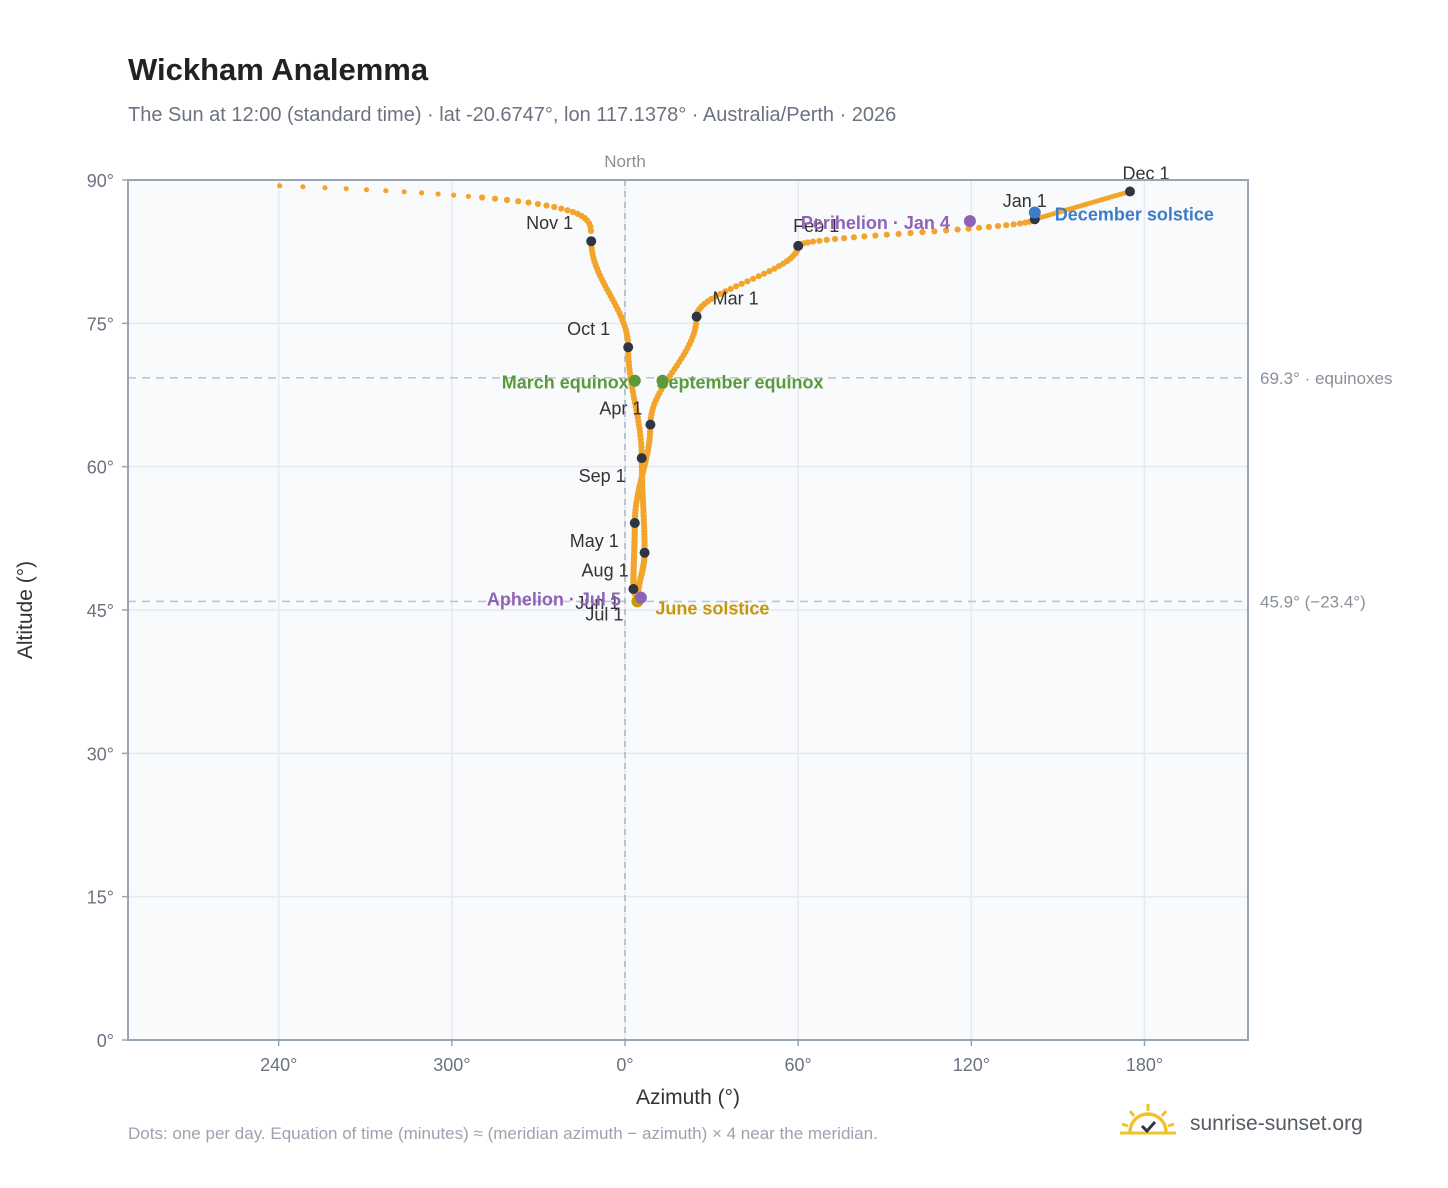 The image size is (1448, 1188). What do you see at coordinates (105, 1041) in the screenshot?
I see `y-tick-label: 0°` at bounding box center [105, 1041].